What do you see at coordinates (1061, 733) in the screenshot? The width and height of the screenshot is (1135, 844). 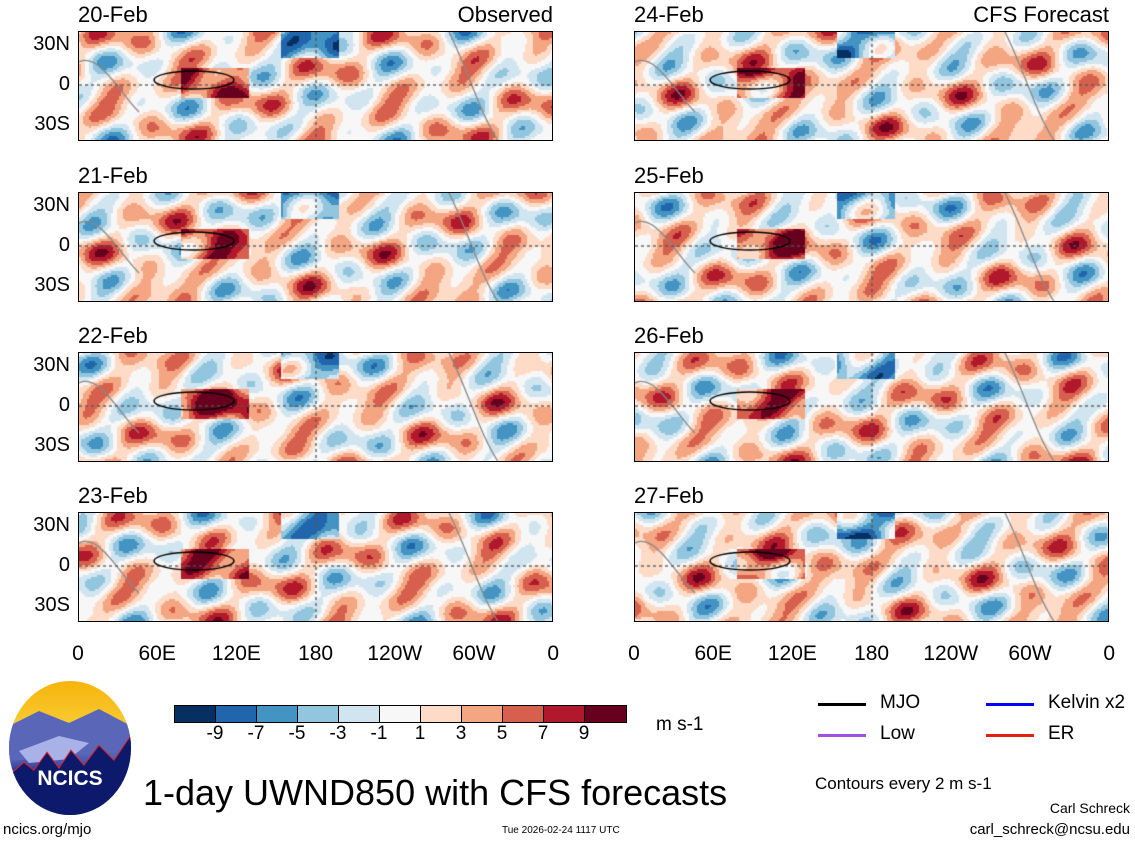 I see `legend-label: ER` at bounding box center [1061, 733].